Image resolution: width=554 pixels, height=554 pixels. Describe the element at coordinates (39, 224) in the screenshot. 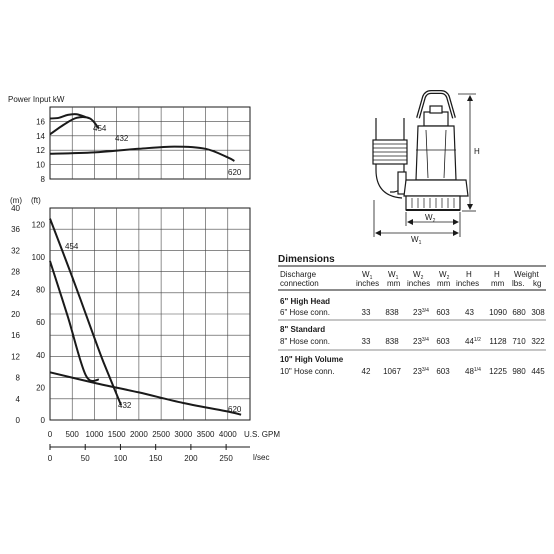

I see `head-y-tick-ft: 120` at that location.